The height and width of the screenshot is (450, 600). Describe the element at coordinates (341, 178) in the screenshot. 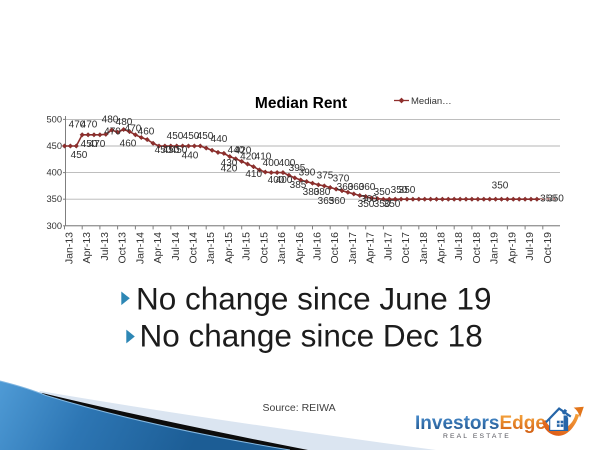

I see `svg-text: 370` at that location.